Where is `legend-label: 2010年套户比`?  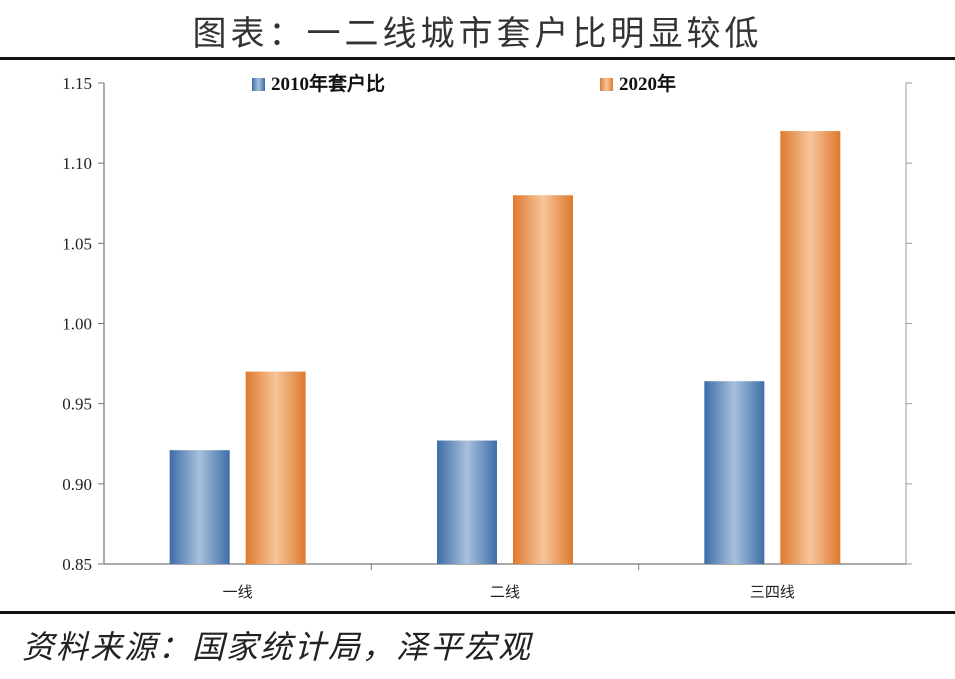
legend-label: 2010年套户比 is located at coordinates (328, 83).